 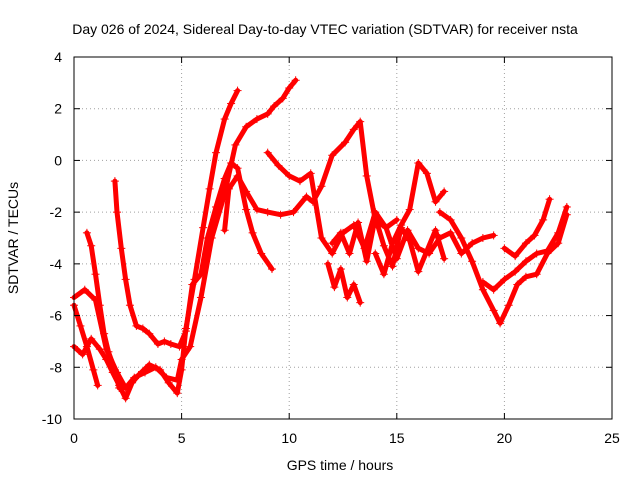 What do you see at coordinates (56, 316) in the screenshot?
I see `y-tick-label: -6` at bounding box center [56, 316].